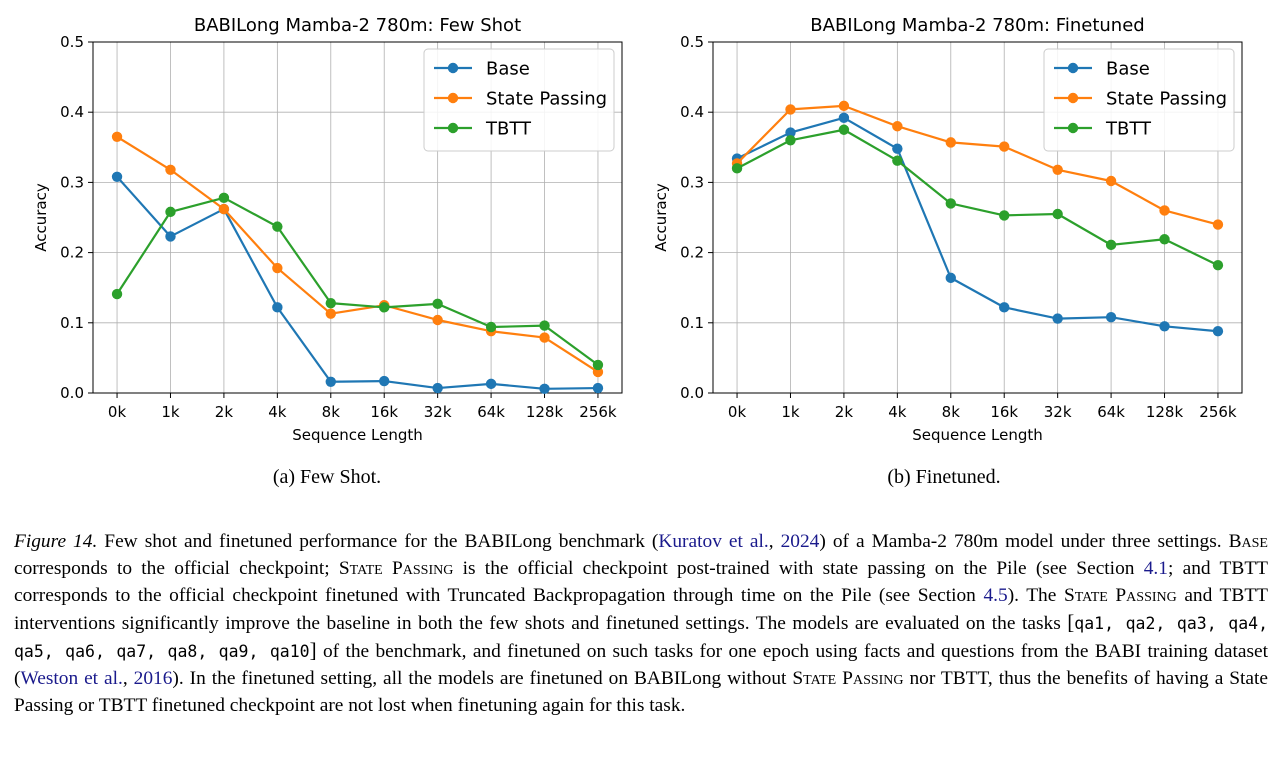 Image resolution: width=1280 pixels, height=770 pixels. I want to click on series-line-base, so click(977, 224).